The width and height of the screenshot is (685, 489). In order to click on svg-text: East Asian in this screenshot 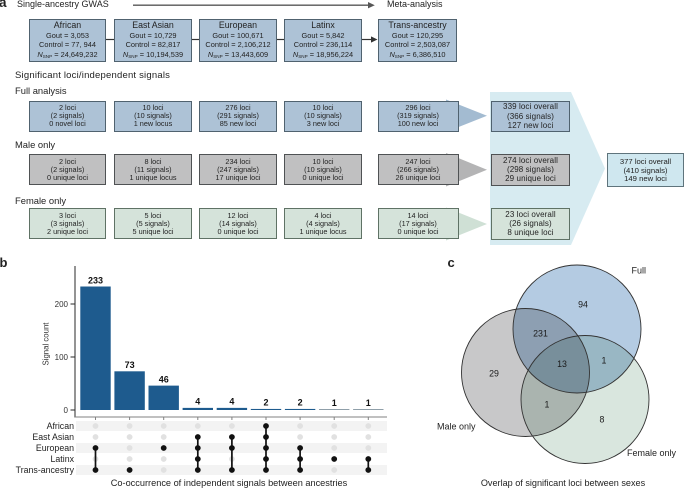, I will do `click(53, 437)`.